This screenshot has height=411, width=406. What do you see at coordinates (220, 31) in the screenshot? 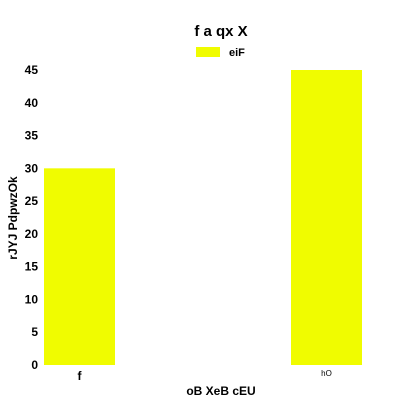
I see `chart-title: f a qx X` at bounding box center [220, 31].